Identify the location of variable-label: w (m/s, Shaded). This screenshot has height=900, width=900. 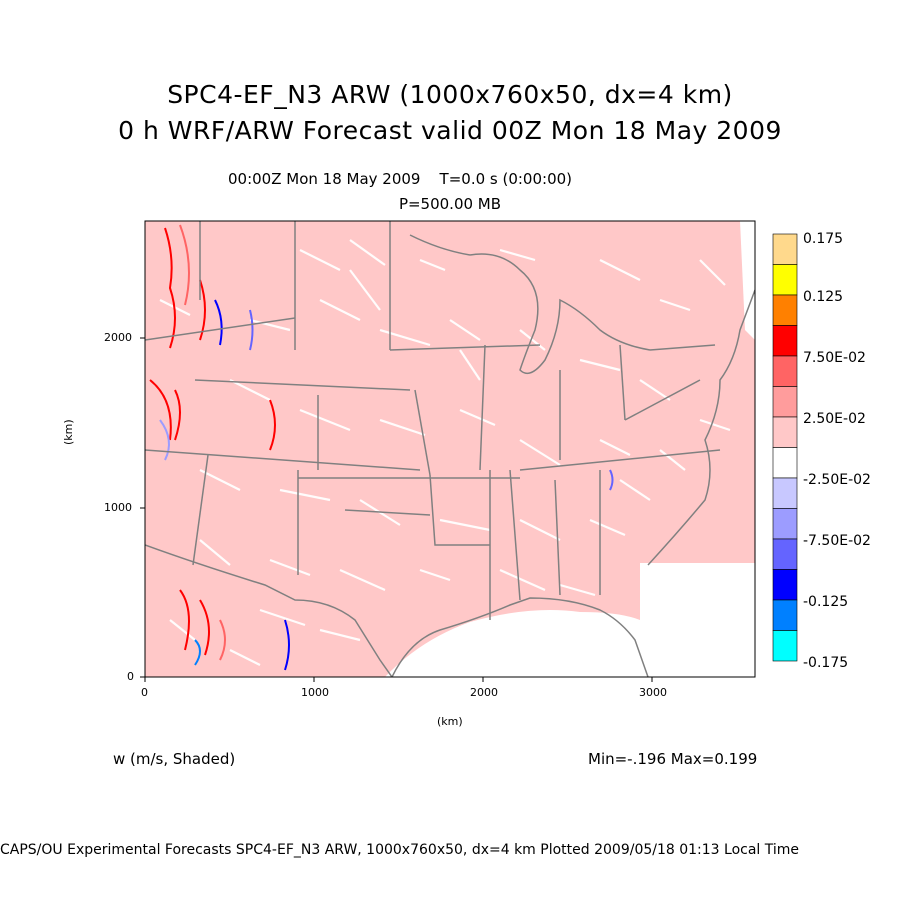
(174, 759).